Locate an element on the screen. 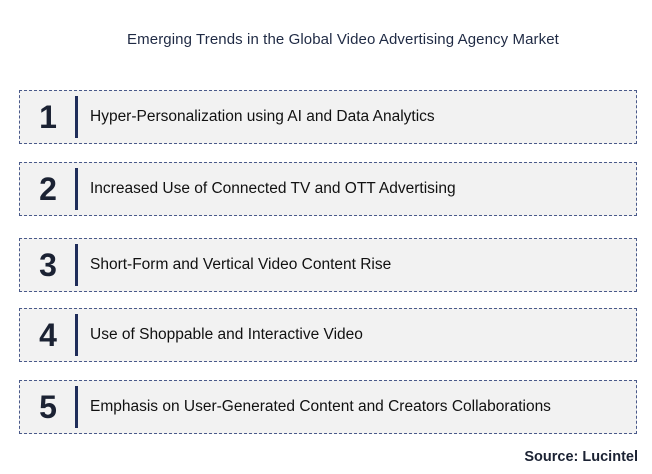 This screenshot has width=652, height=474. source-credit: Source: Lucintel is located at coordinates (581, 457).